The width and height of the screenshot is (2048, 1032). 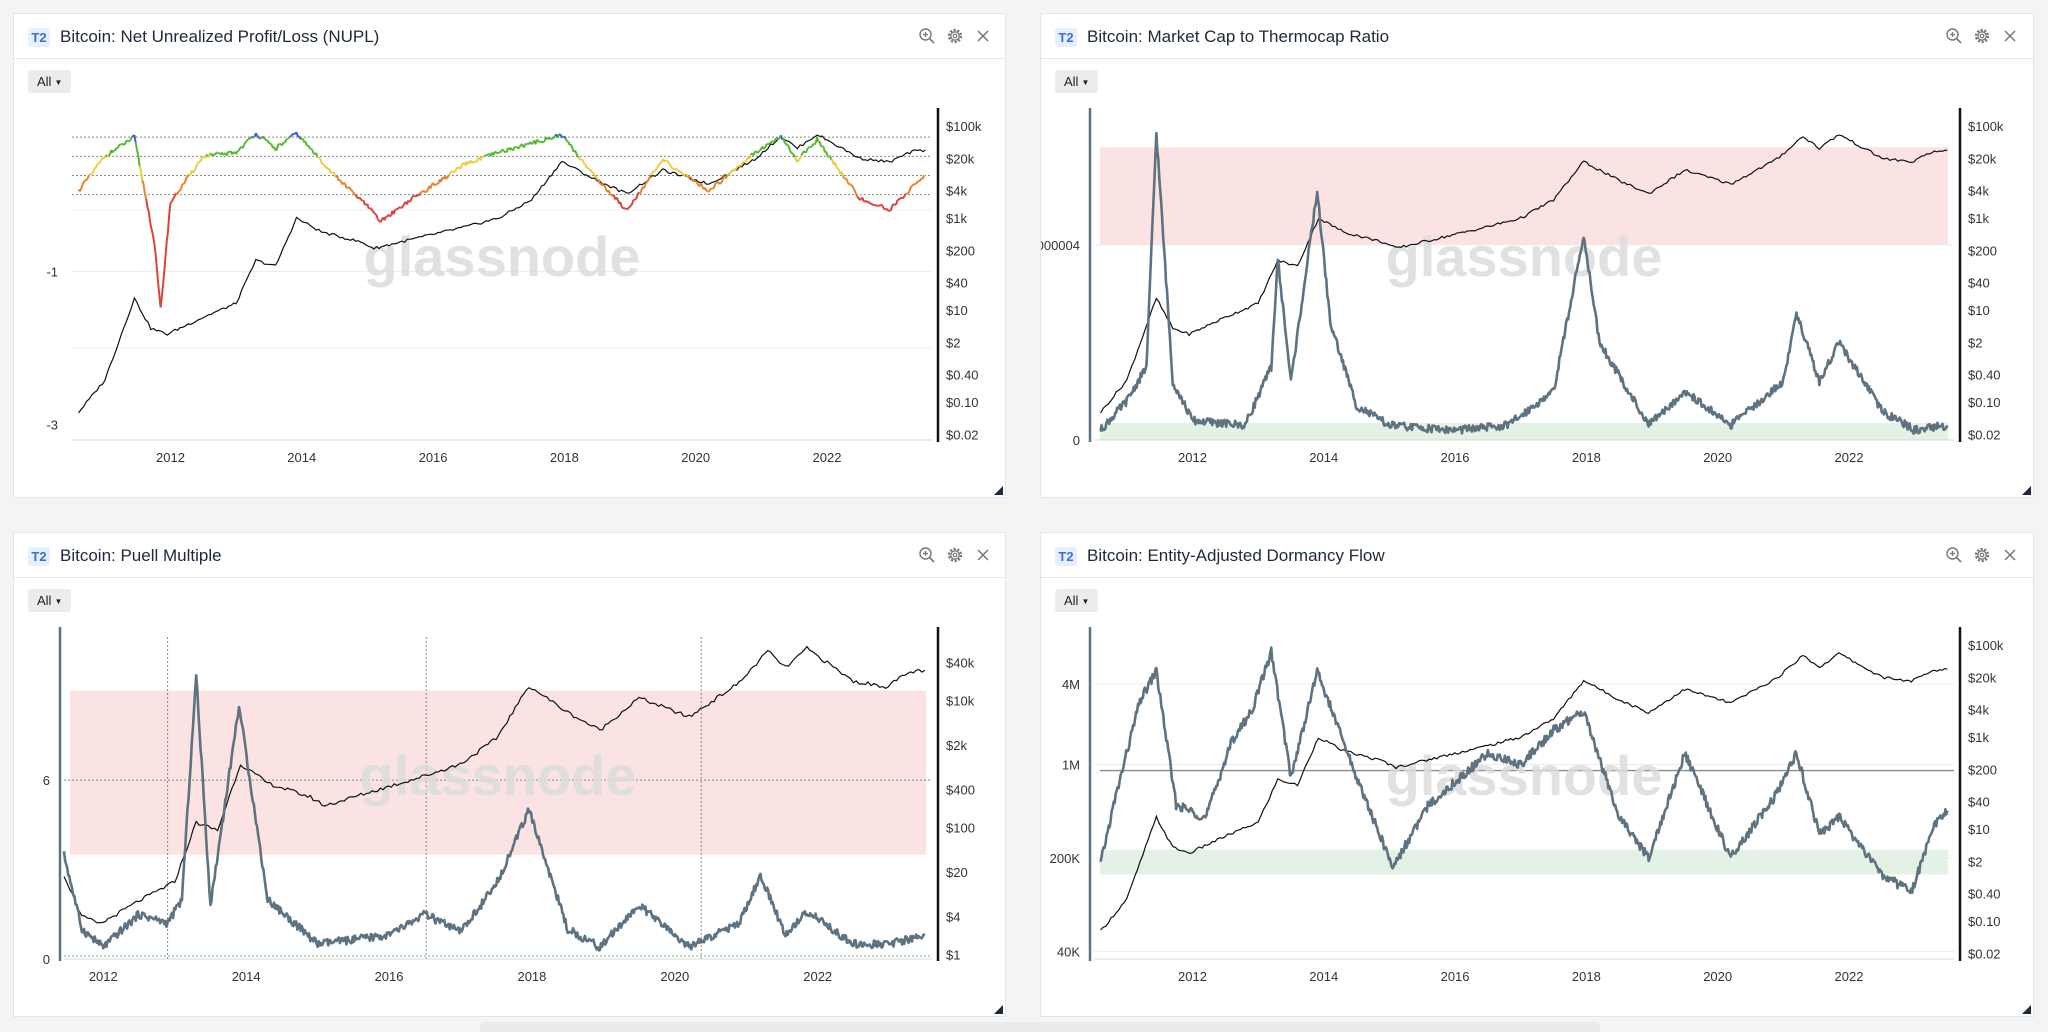 I want to click on y-right-tick-label: $1k, so click(x=1978, y=737).